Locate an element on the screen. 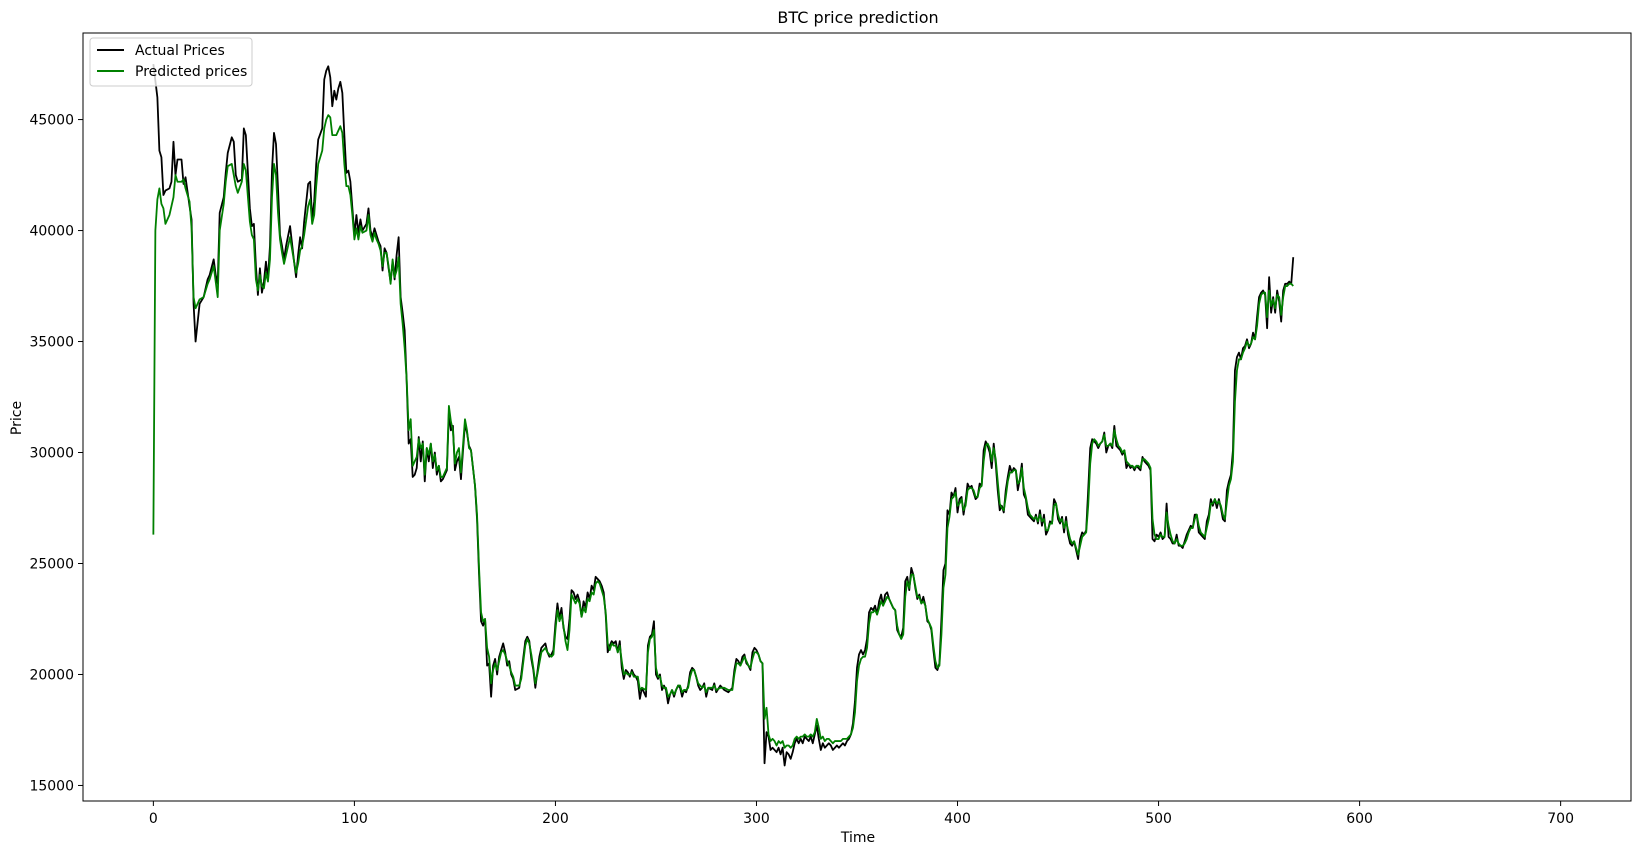 The image size is (1643, 859). legend: Actual Prices Predicted prices is located at coordinates (171, 62).